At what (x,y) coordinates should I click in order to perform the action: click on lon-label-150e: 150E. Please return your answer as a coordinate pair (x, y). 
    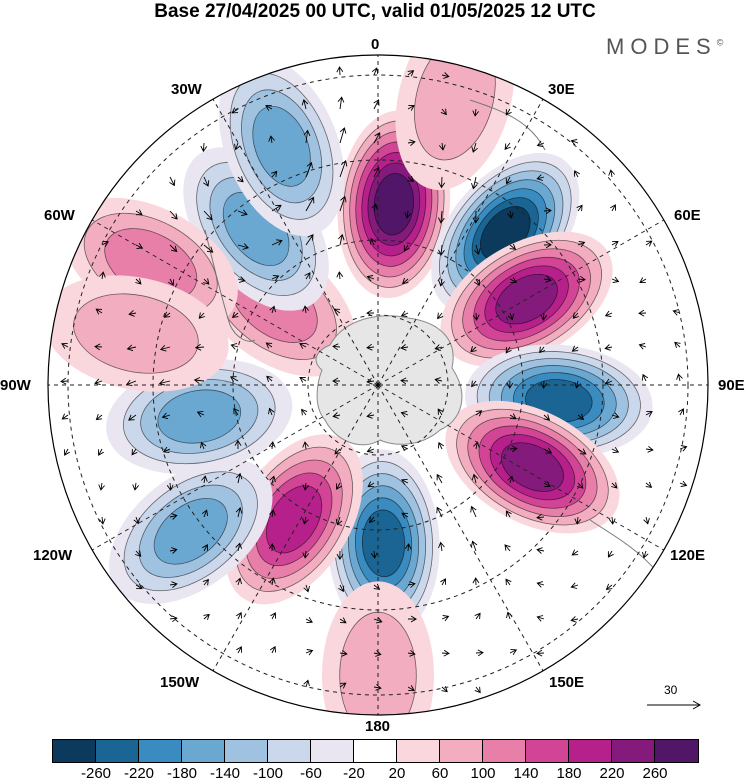
    Looking at the image, I should click on (567, 682).